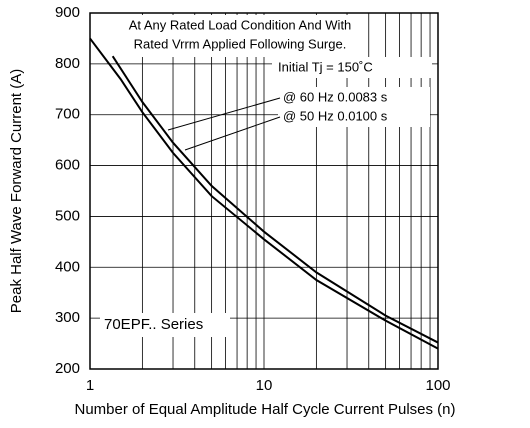 The image size is (530, 428). I want to click on y-tick-label: 900, so click(67, 12).